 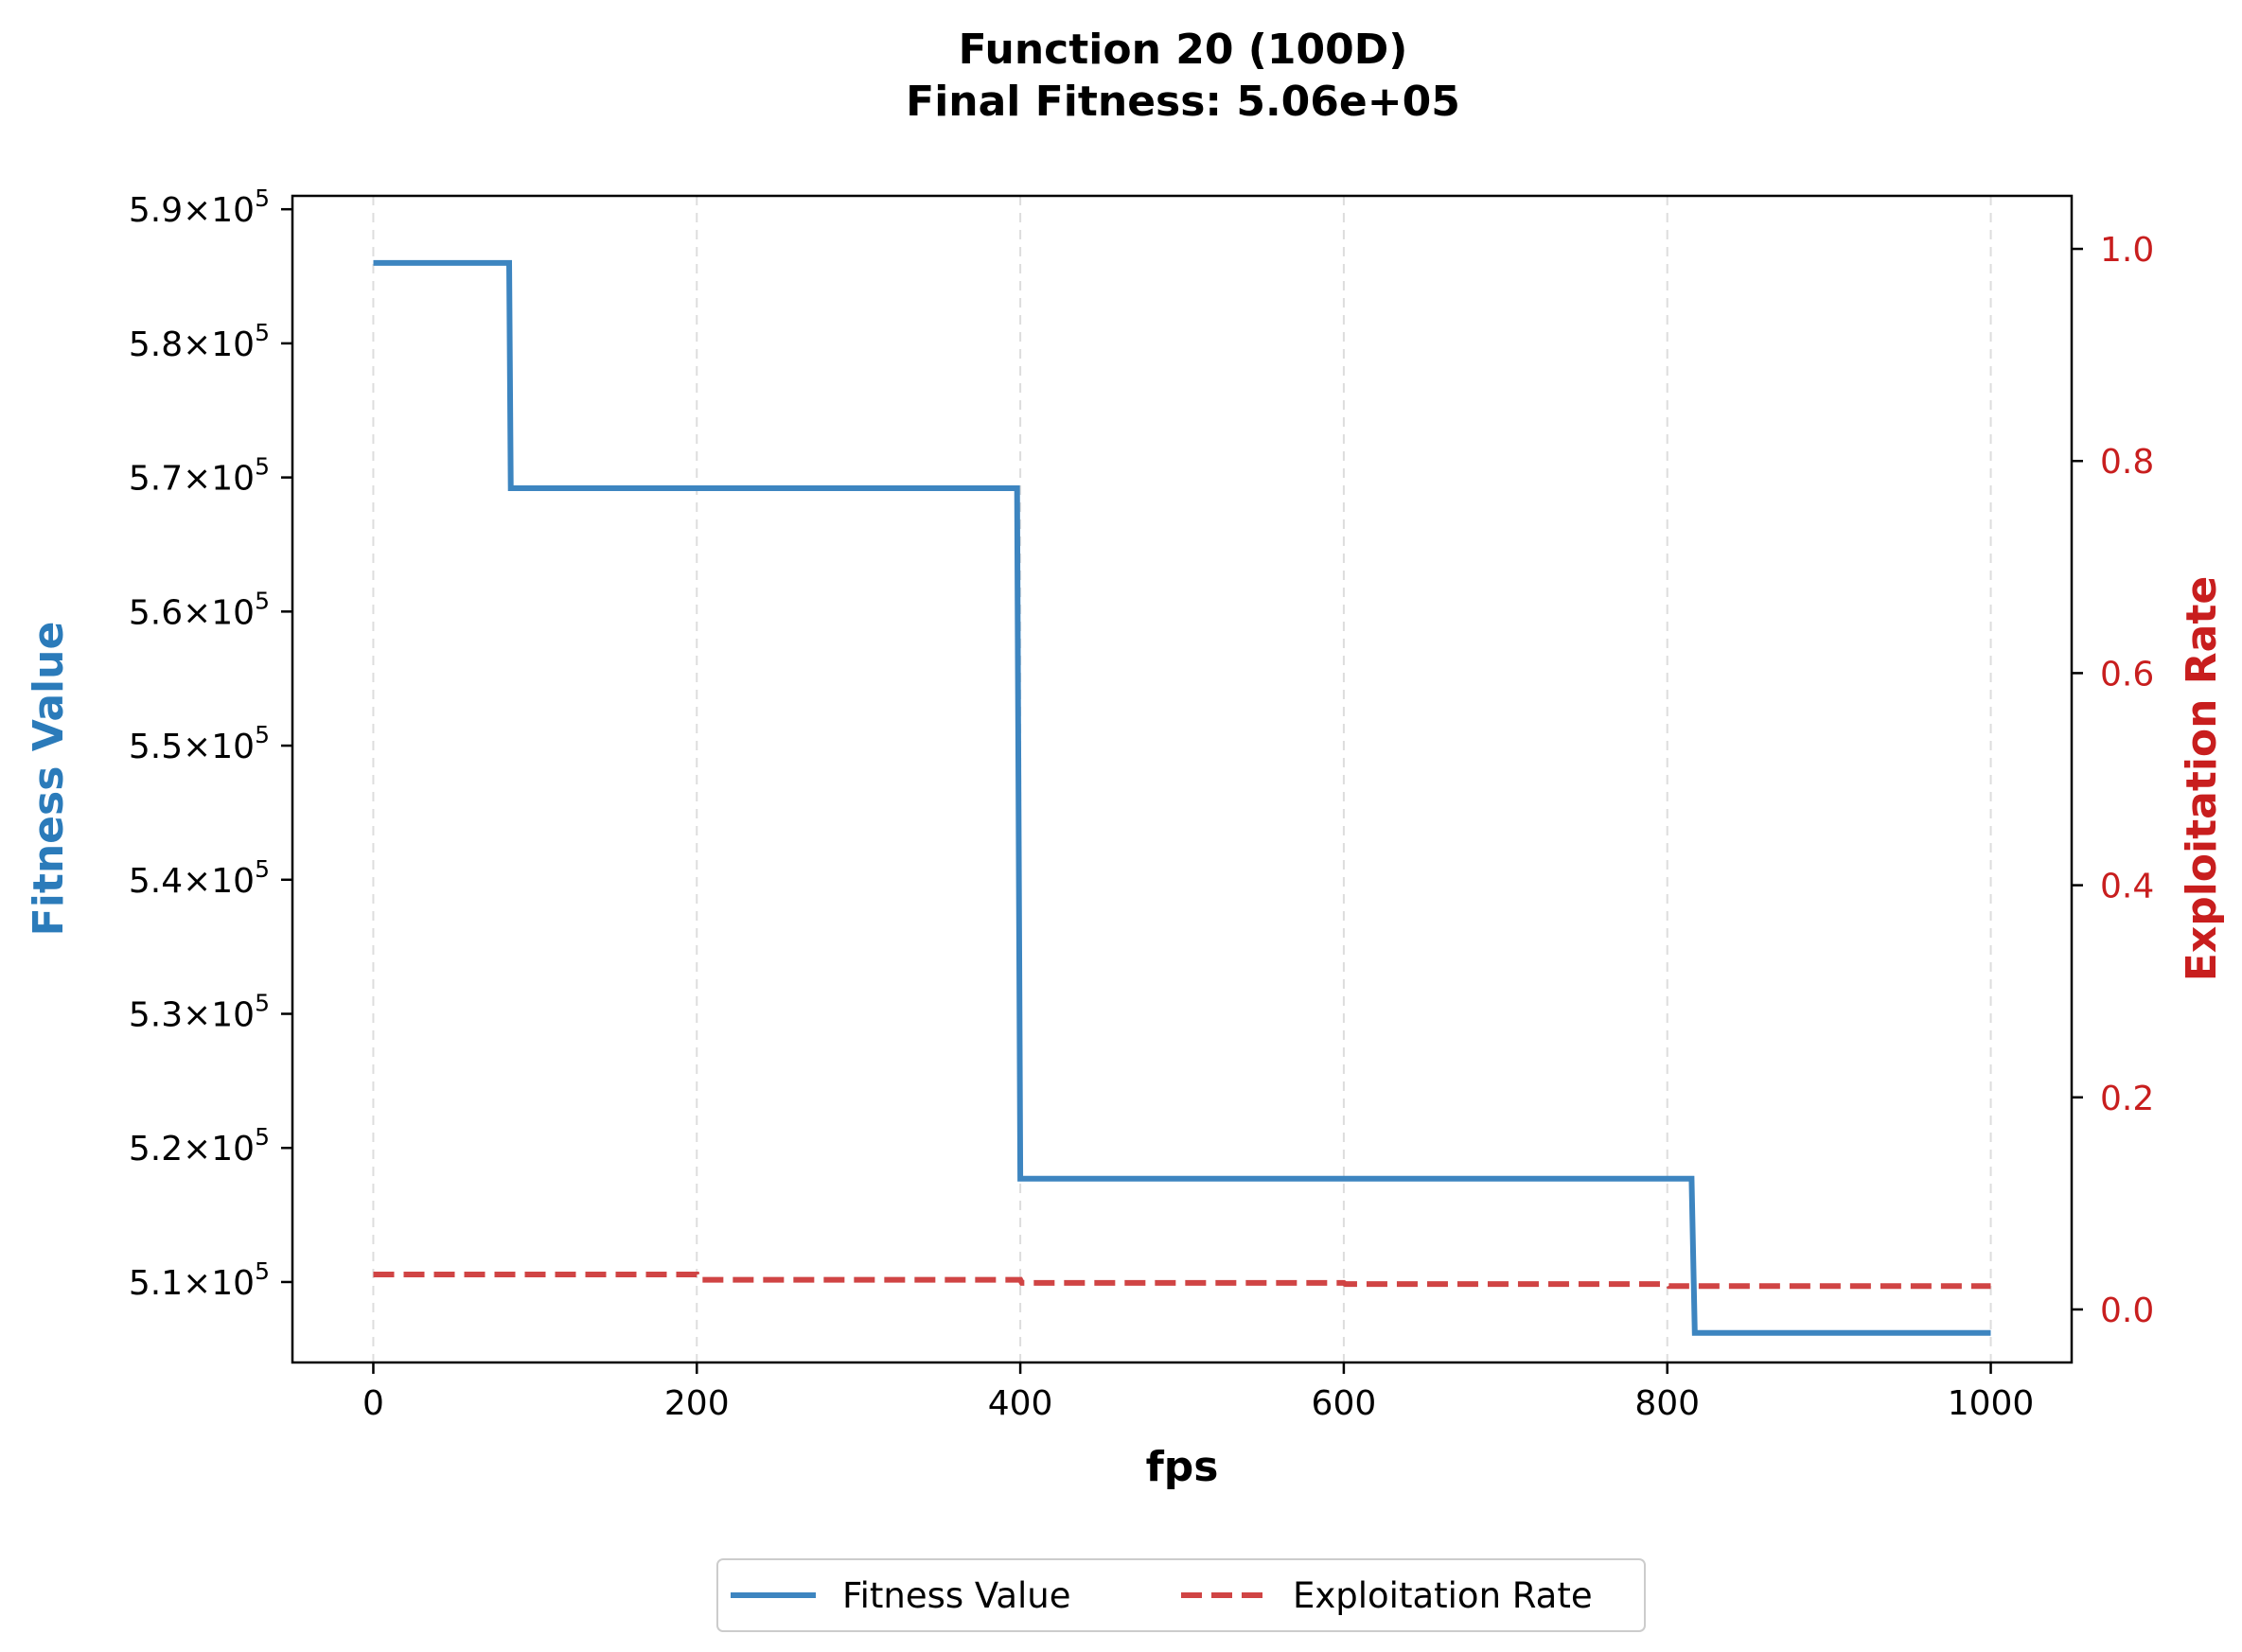 What do you see at coordinates (1183, 1467) in the screenshot?
I see `x-axis-label: fps` at bounding box center [1183, 1467].